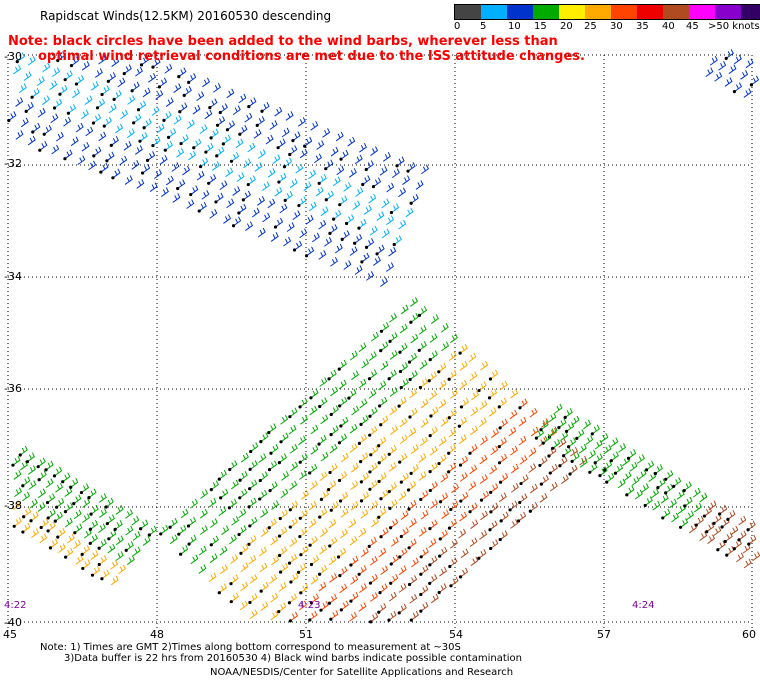  I want to click on time-label: 4:22, so click(15, 605).